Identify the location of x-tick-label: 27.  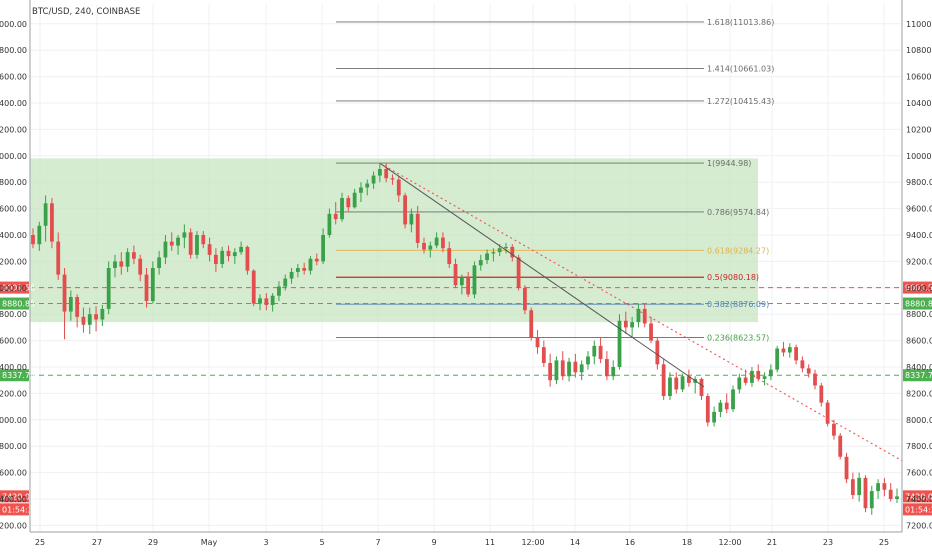
(97, 542).